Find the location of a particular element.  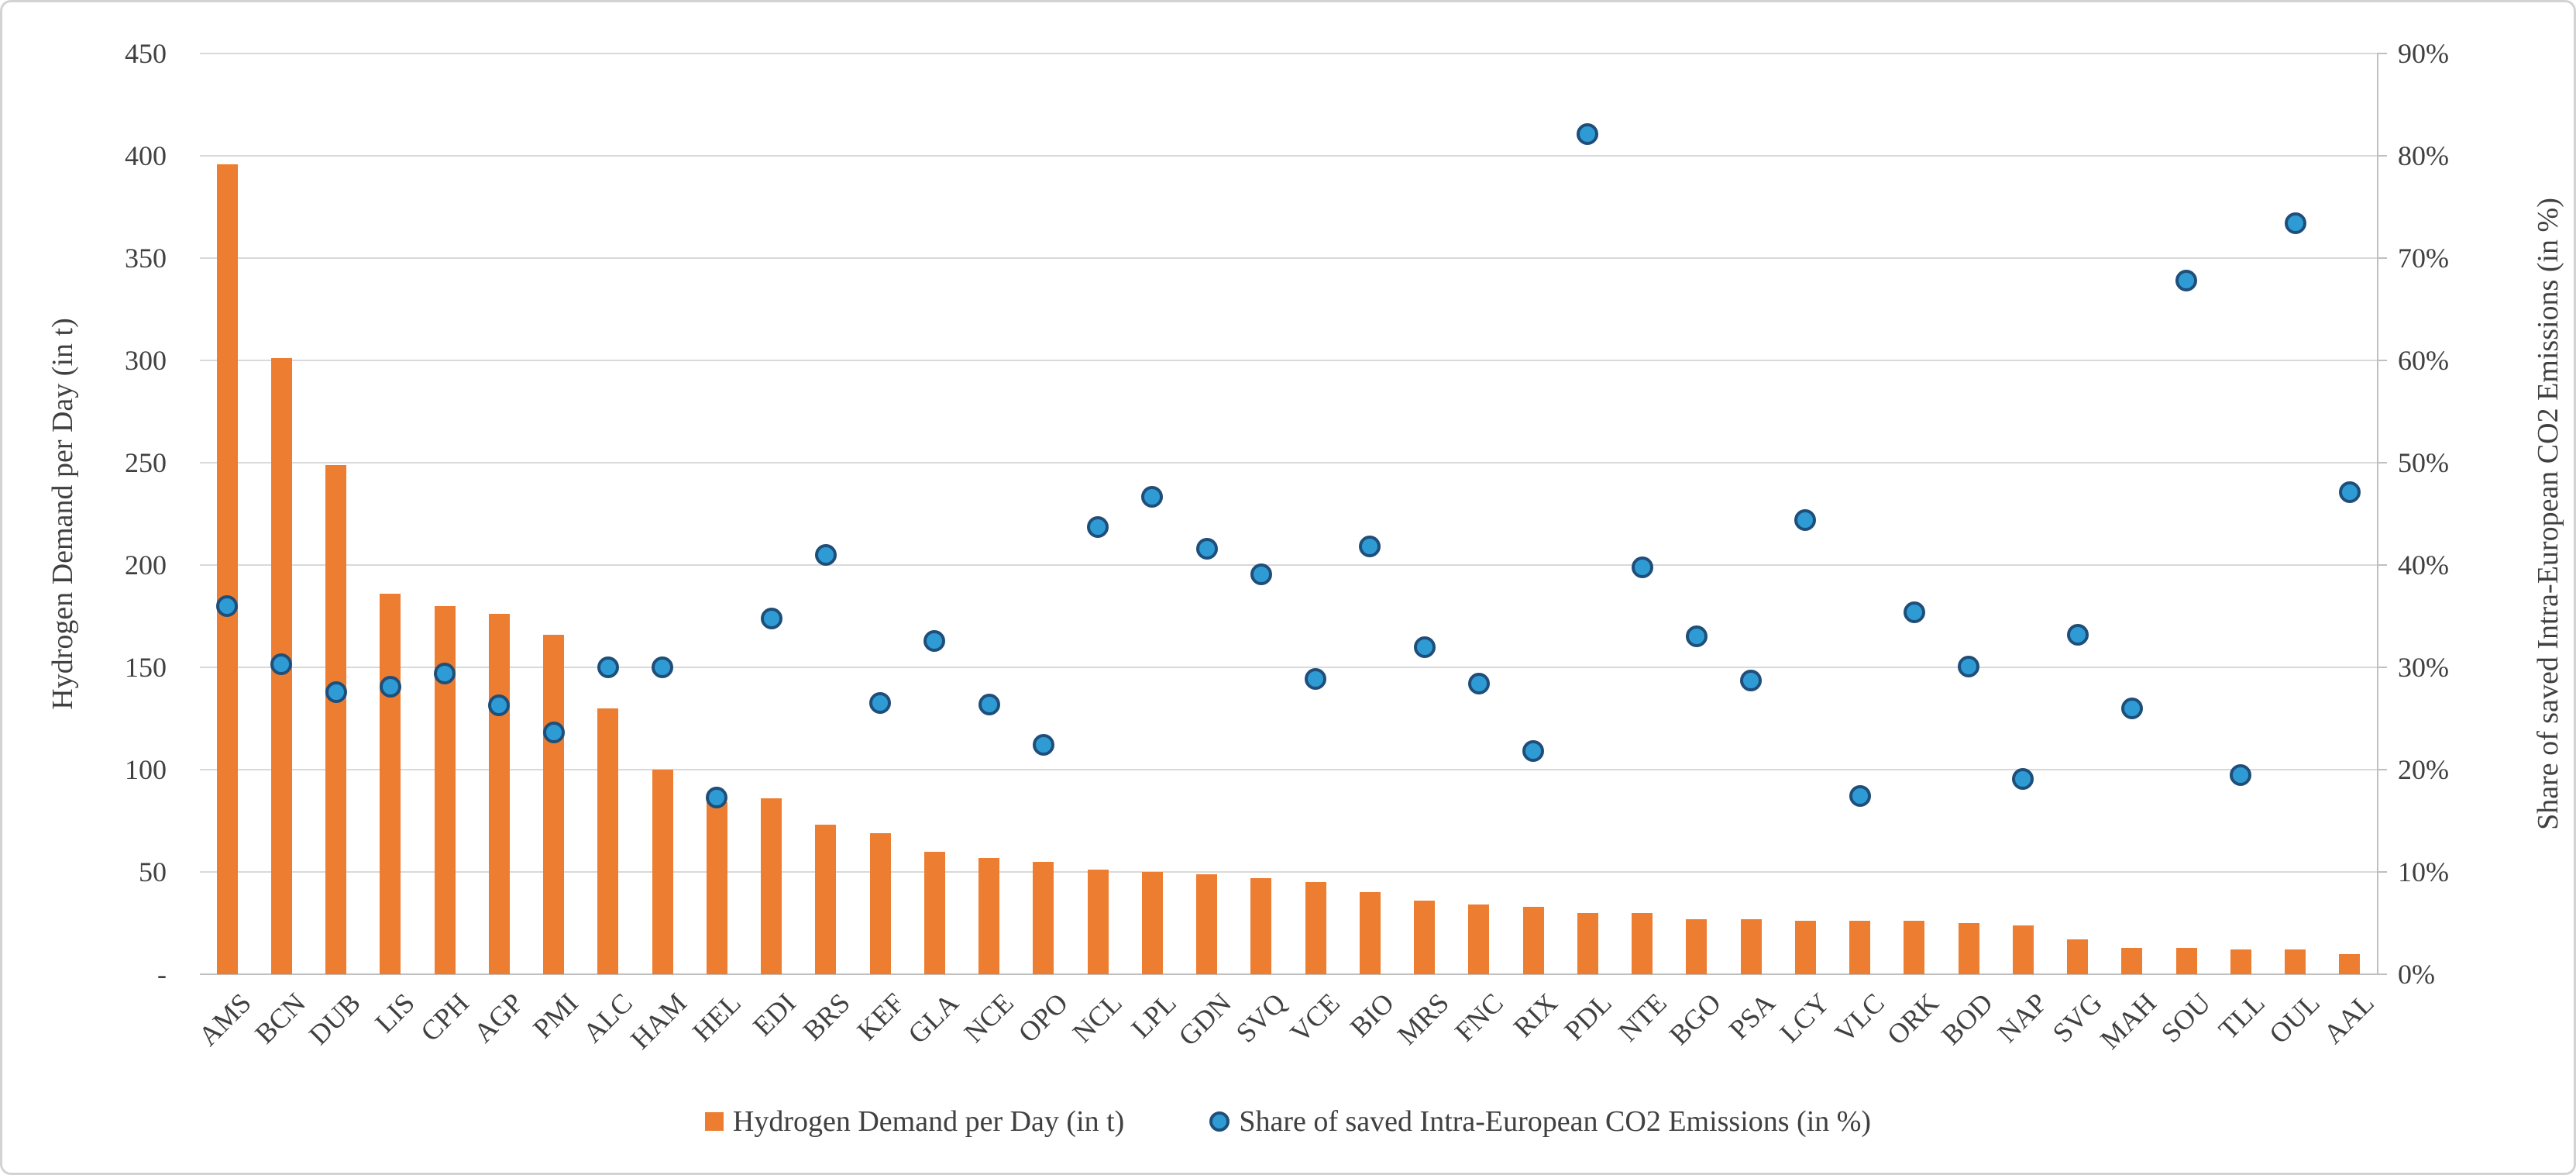

x-tick-label-DUB: DUB is located at coordinates (334, 1019).